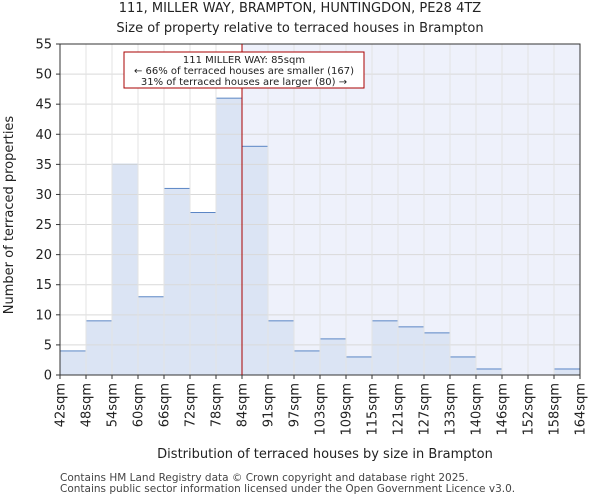  Describe the element at coordinates (43, 255) in the screenshot. I see `y-tick-label: 20` at that location.